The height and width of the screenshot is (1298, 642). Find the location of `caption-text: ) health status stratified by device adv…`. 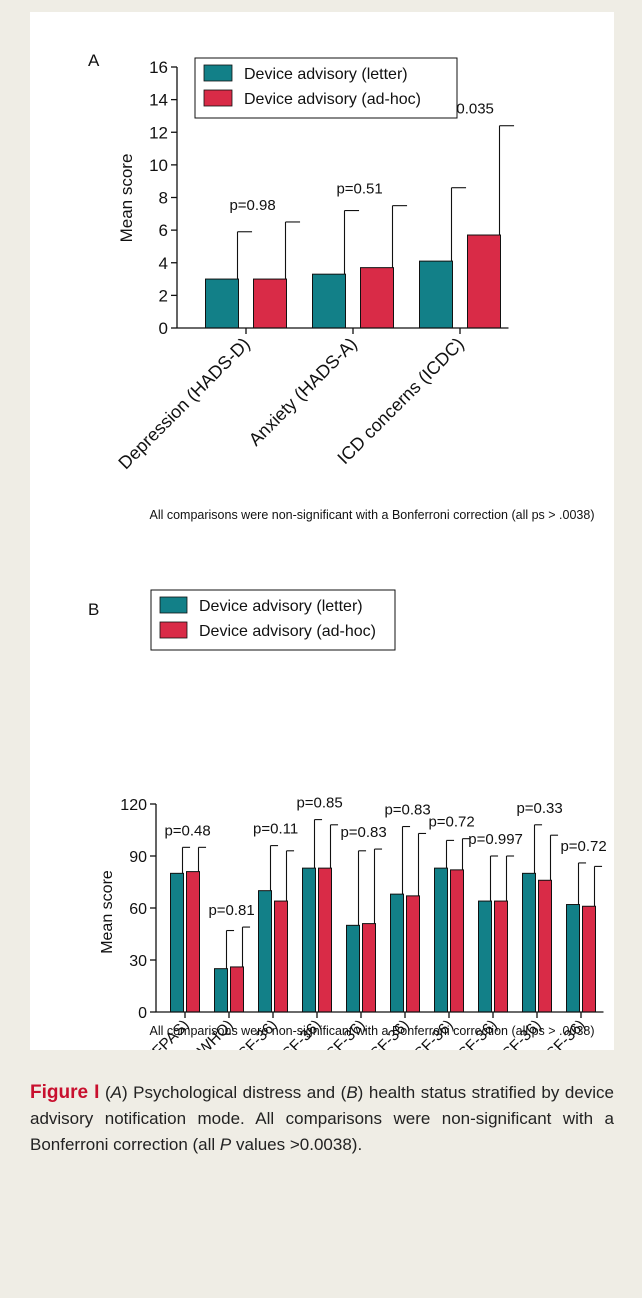

caption-text: ) health status stratified by device adv… is located at coordinates (322, 1118).